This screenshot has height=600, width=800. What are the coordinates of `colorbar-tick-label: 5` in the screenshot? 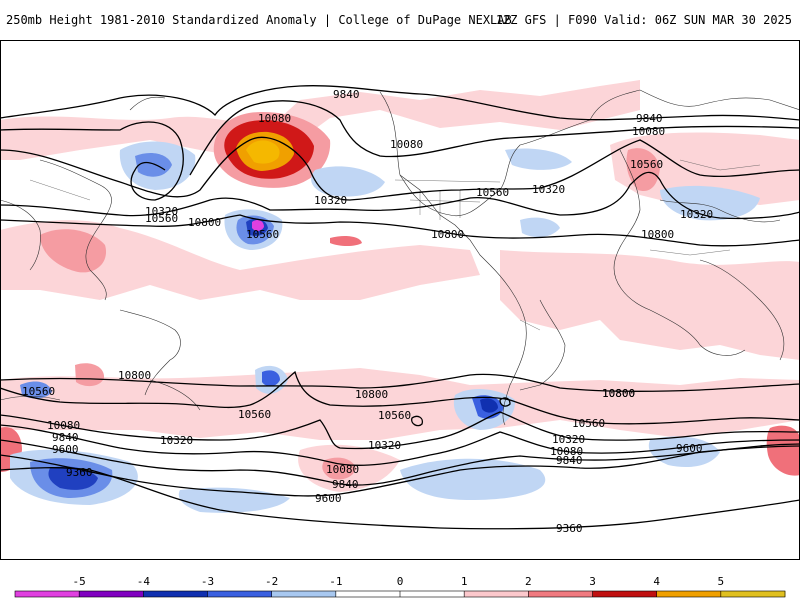 It's located at (721, 581).